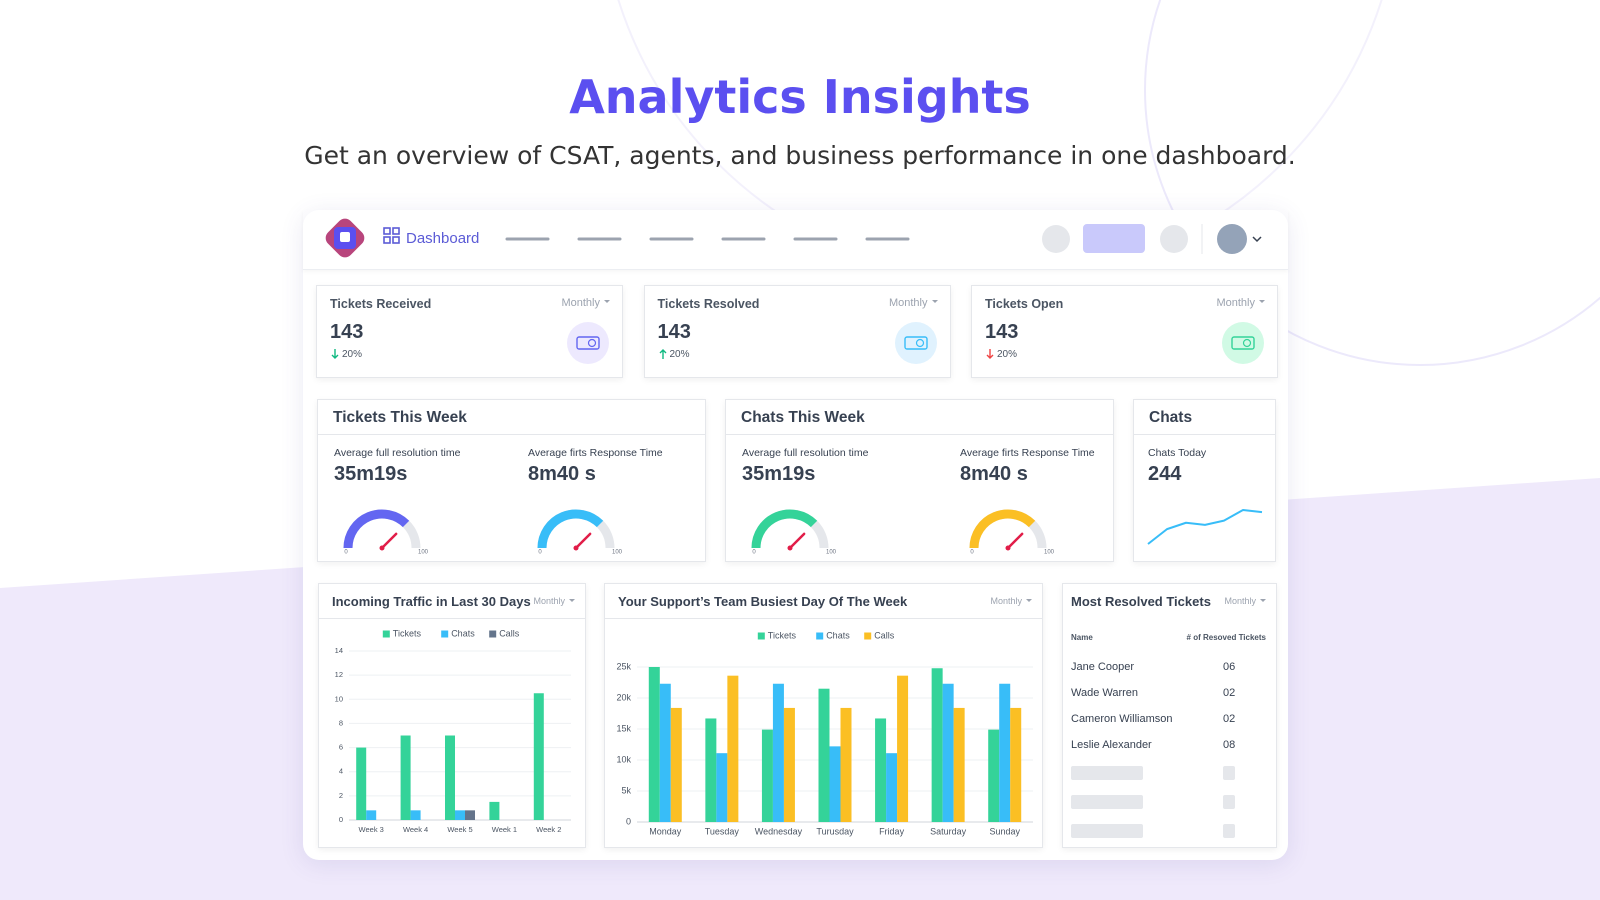 The image size is (1600, 900). I want to click on row-name: Jane Cooper, so click(1102, 667).